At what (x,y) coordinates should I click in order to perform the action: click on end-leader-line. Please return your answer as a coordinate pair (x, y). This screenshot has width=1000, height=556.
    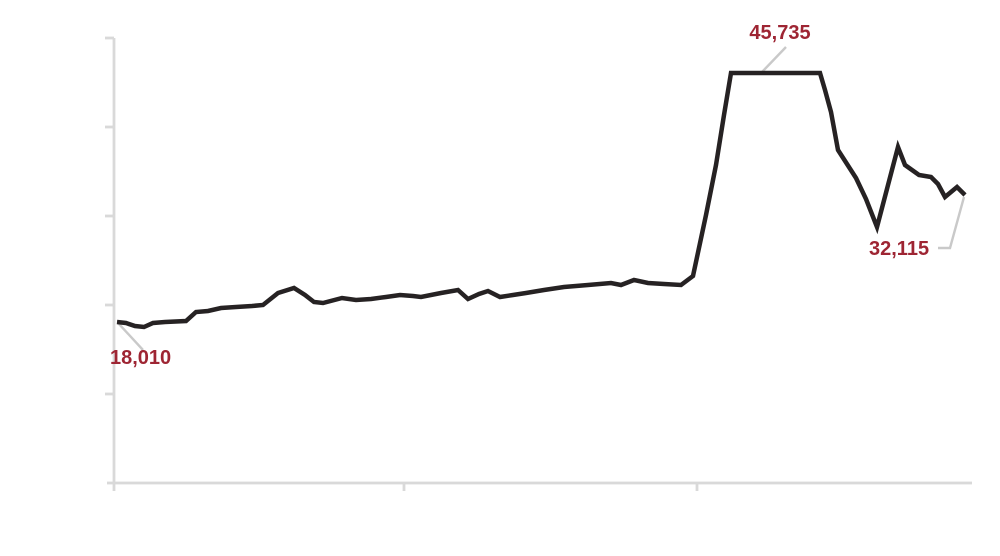
    Looking at the image, I should click on (952, 223).